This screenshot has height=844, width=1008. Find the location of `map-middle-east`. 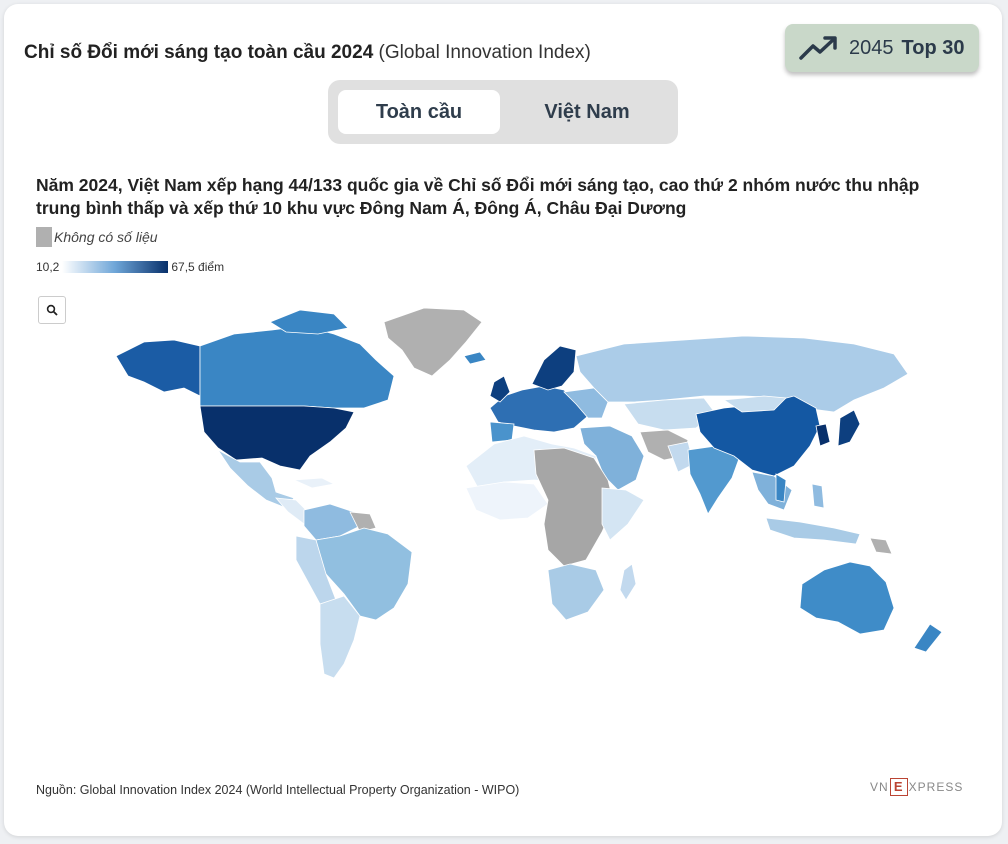

map-middle-east is located at coordinates (612, 458).